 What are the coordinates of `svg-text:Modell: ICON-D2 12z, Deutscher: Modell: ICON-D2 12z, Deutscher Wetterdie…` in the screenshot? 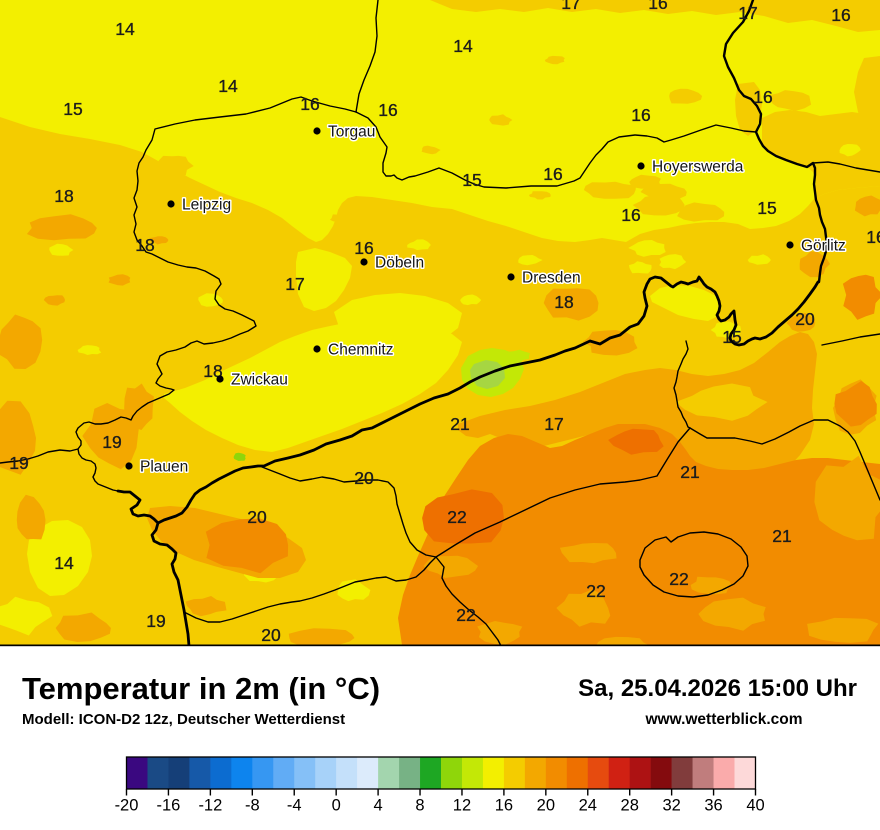 It's located at (183, 719).